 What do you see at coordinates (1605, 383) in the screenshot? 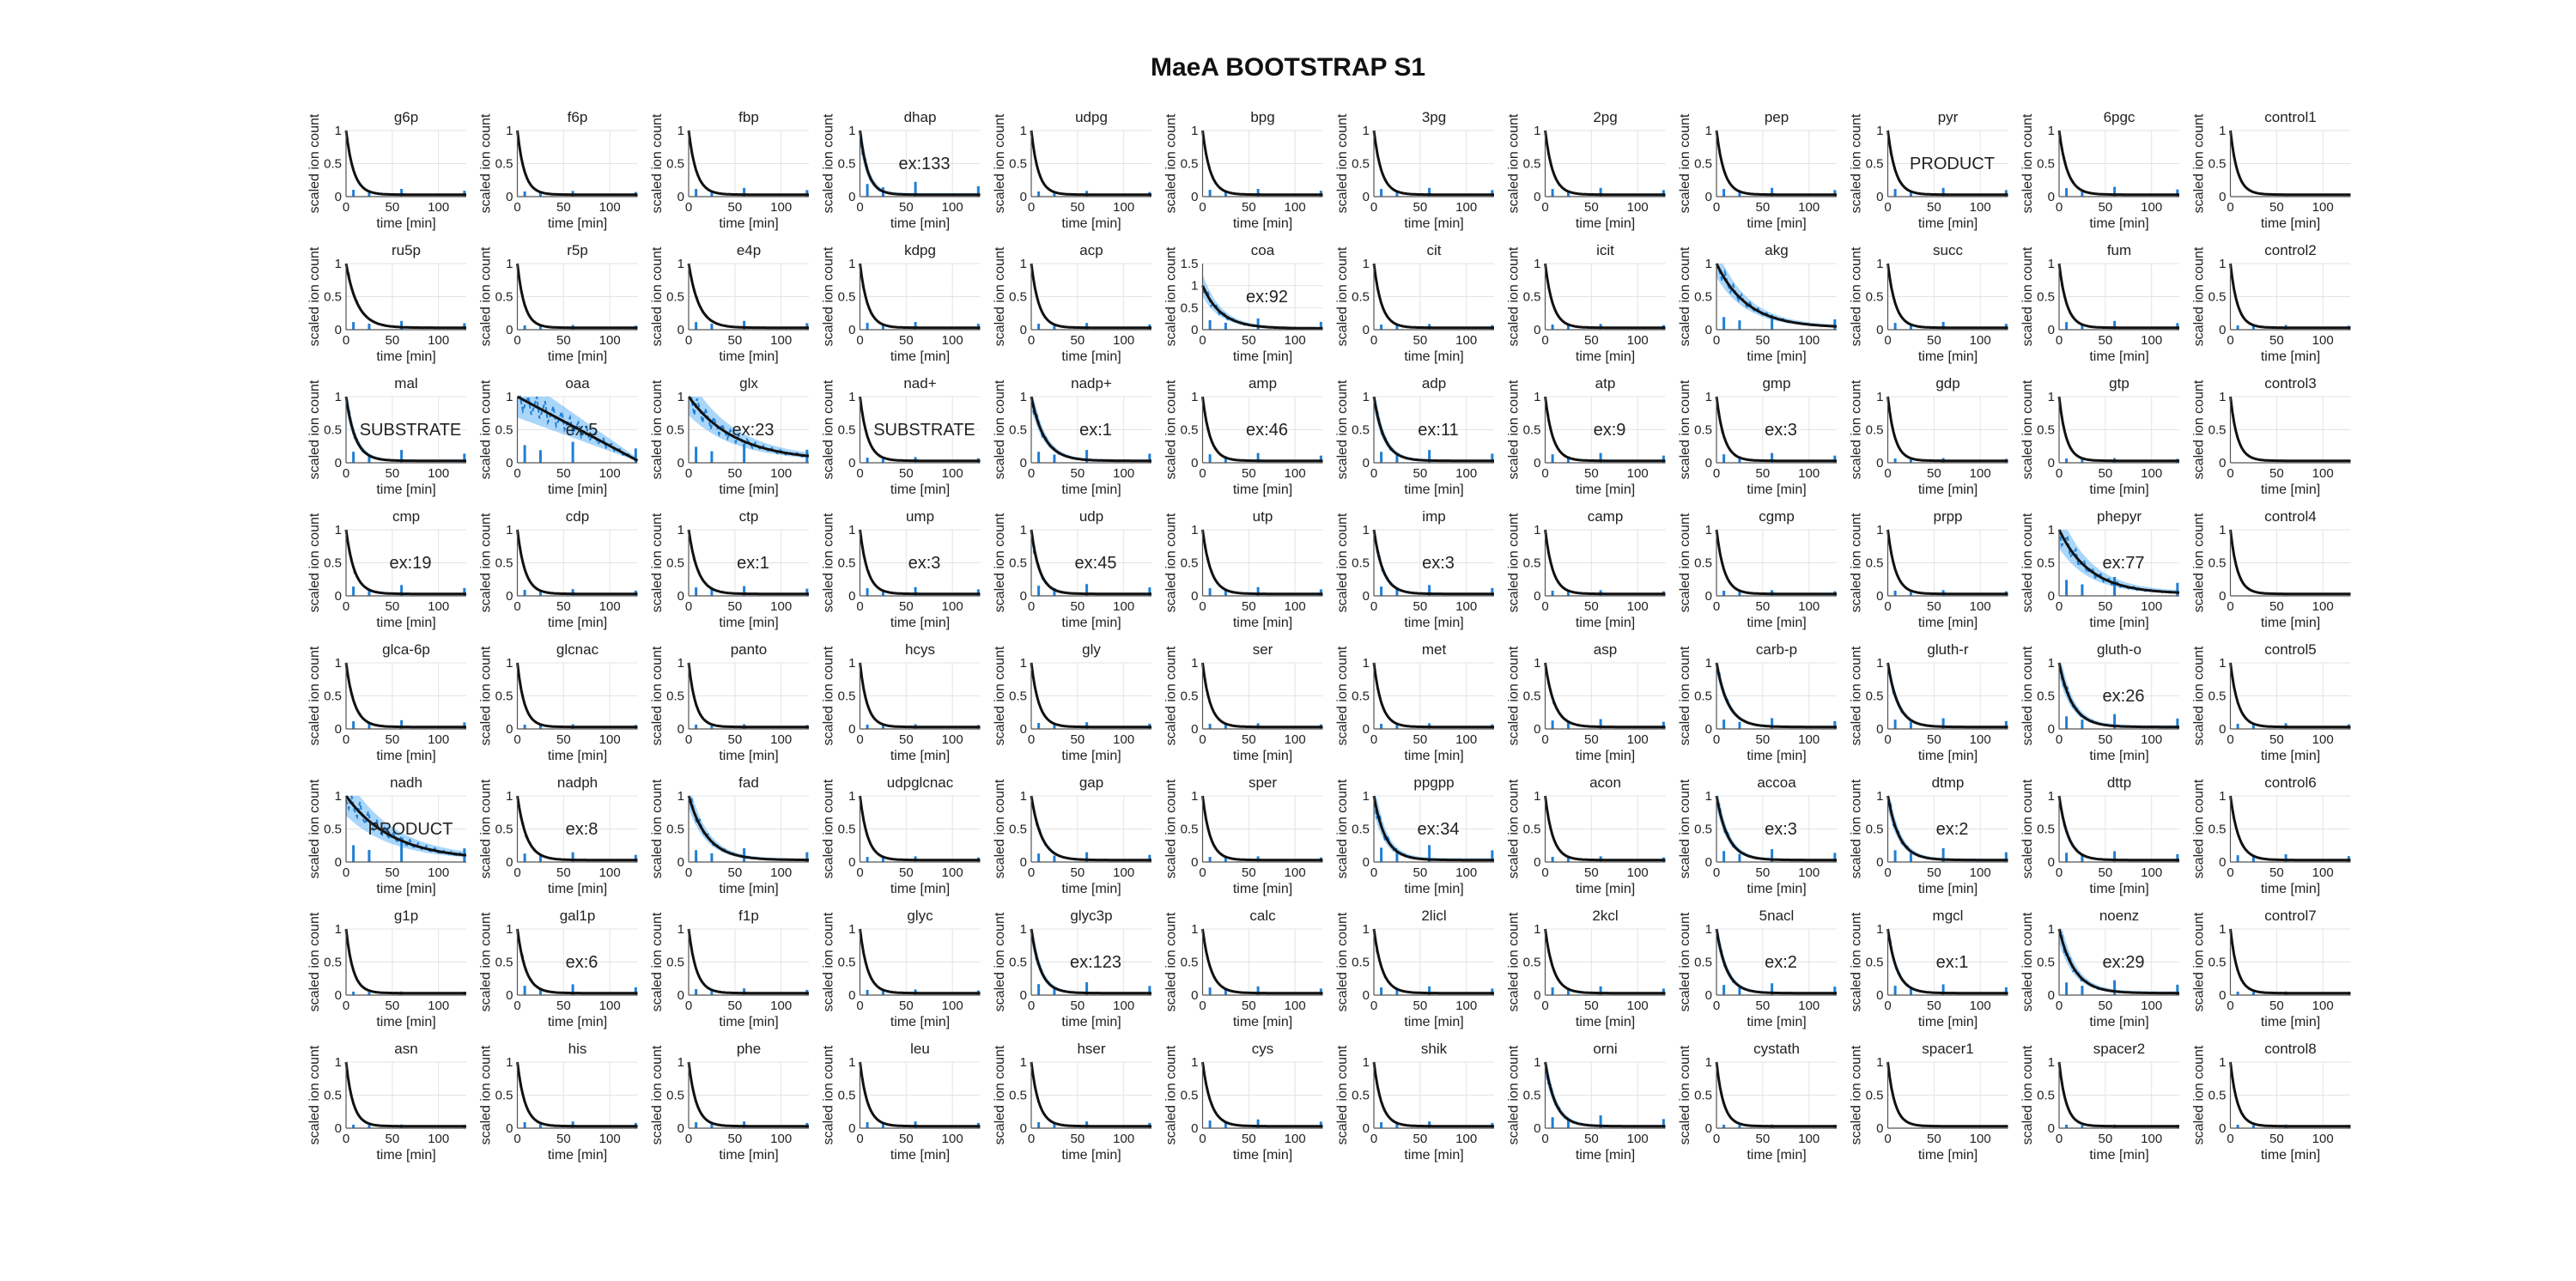
I see `panel-title: atp` at bounding box center [1605, 383].